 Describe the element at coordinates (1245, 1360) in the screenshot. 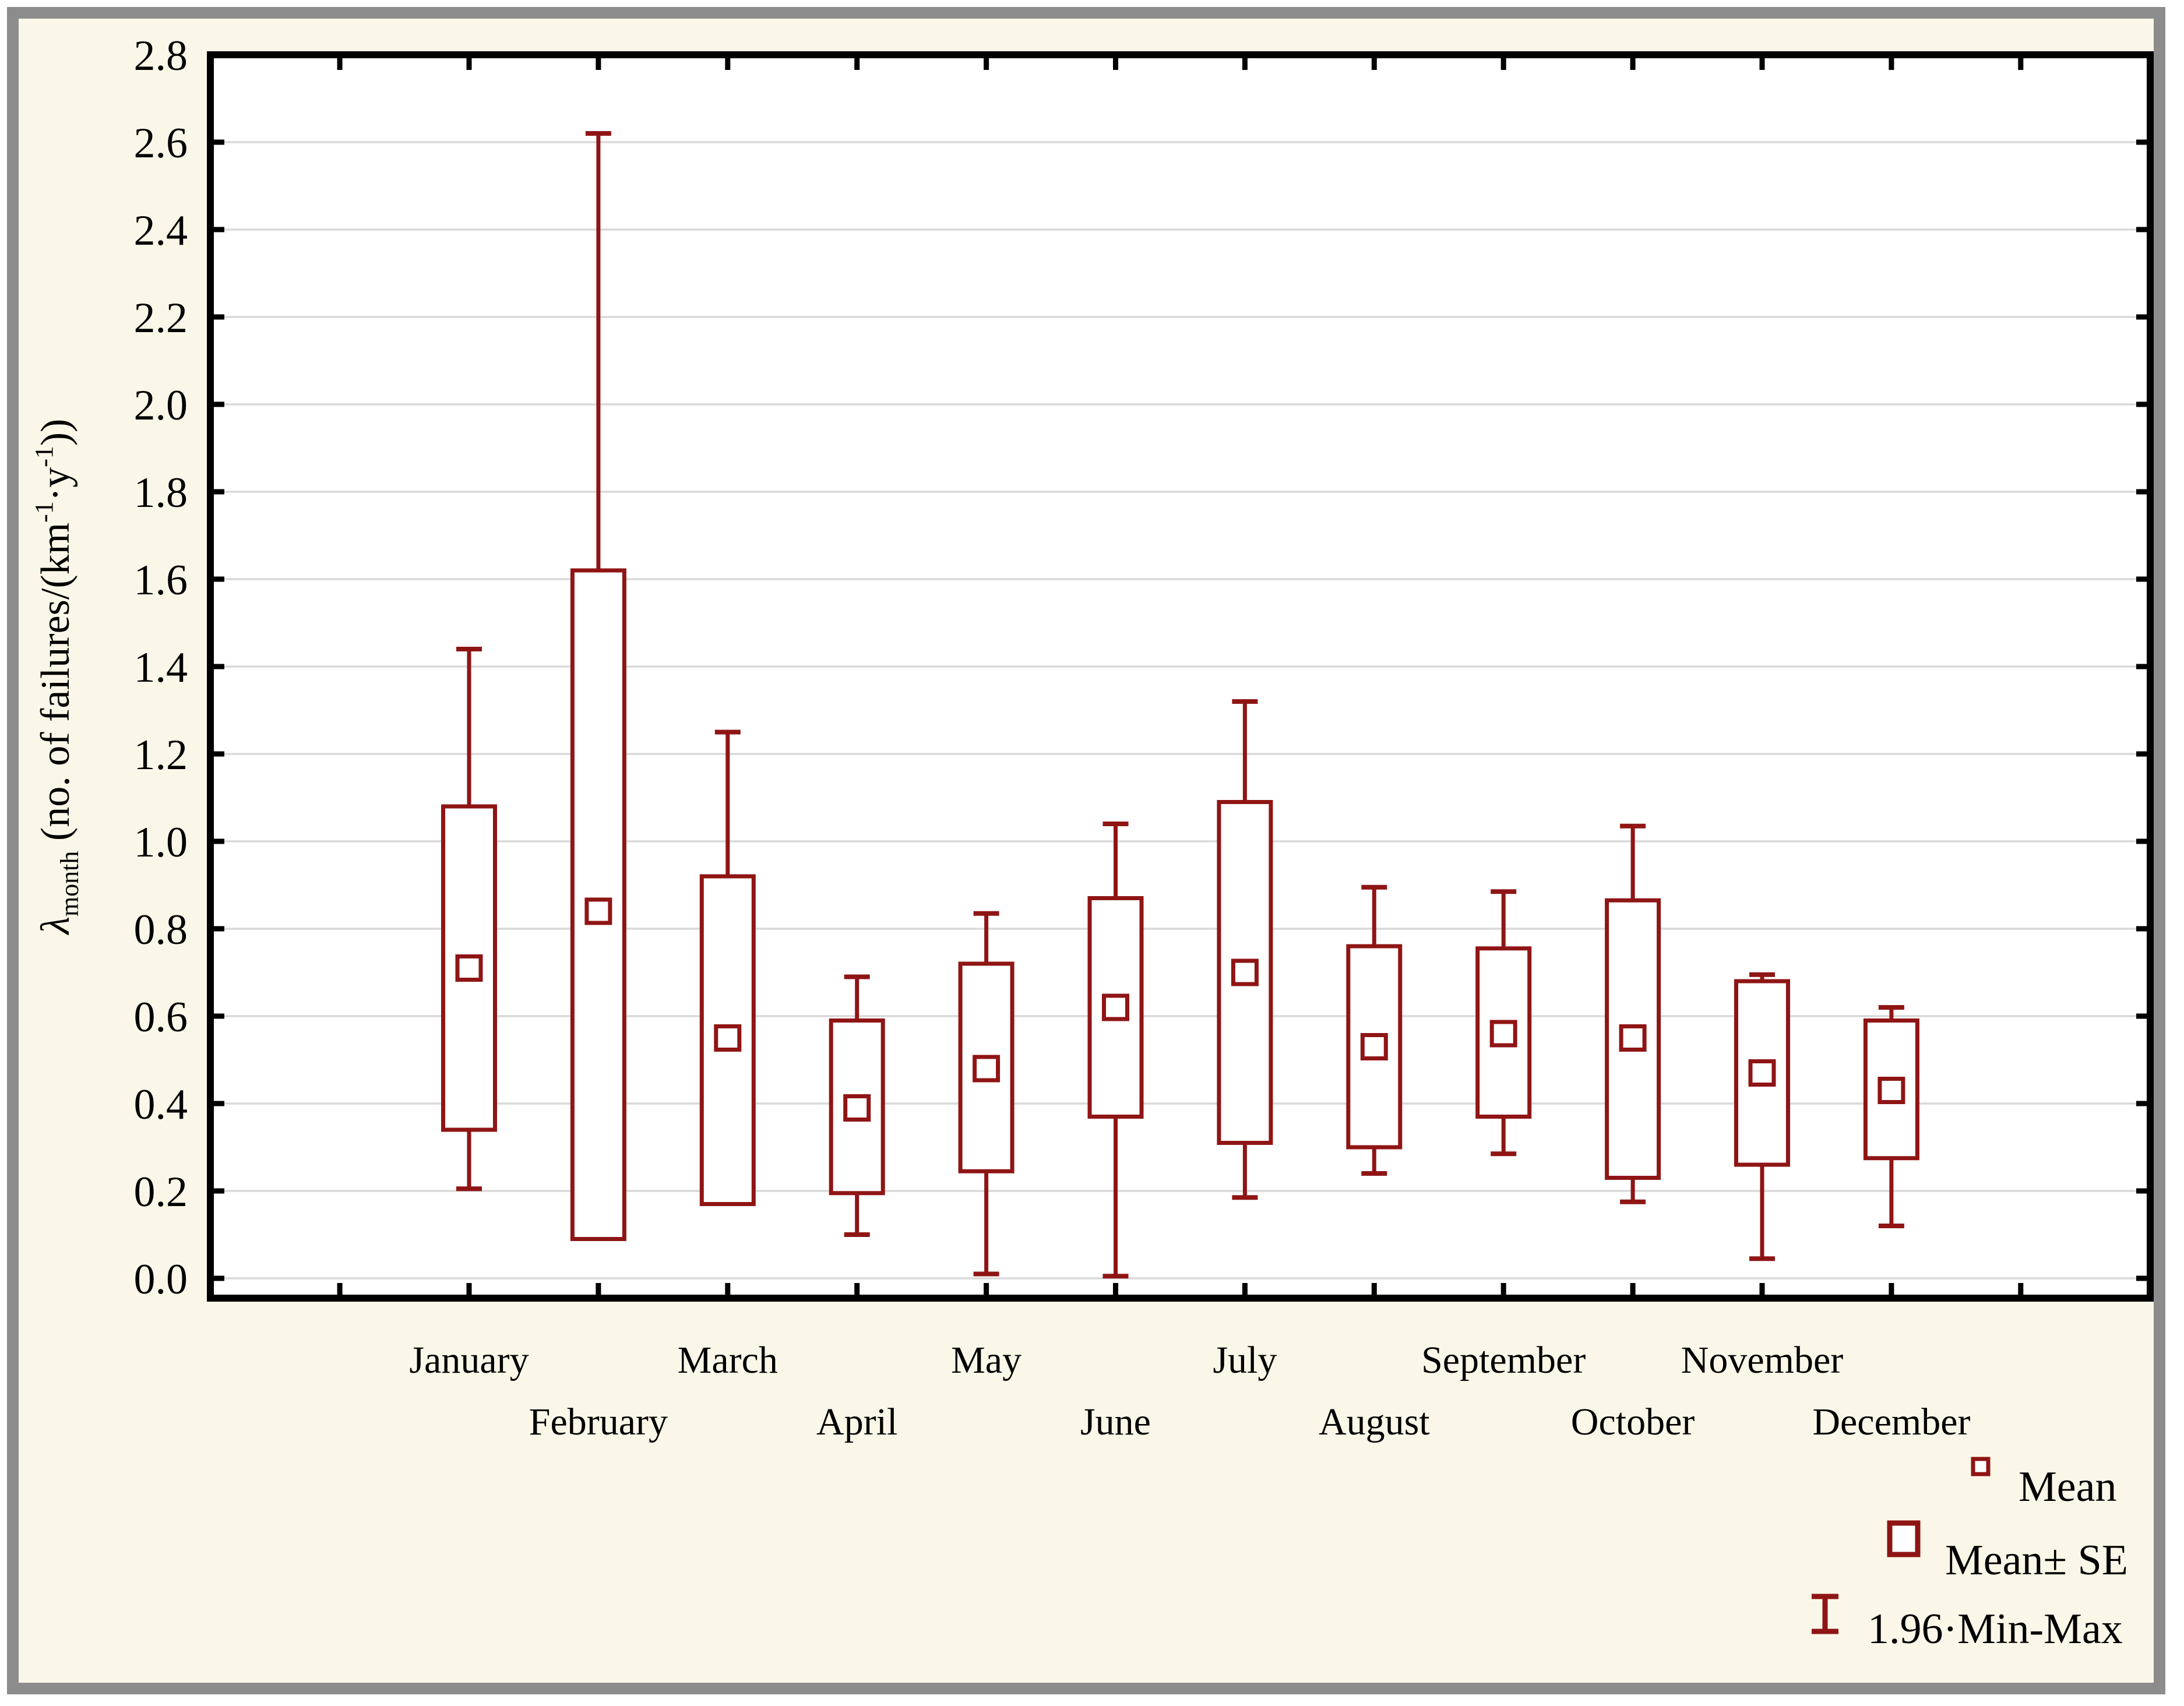

I see `month-label: July` at that location.